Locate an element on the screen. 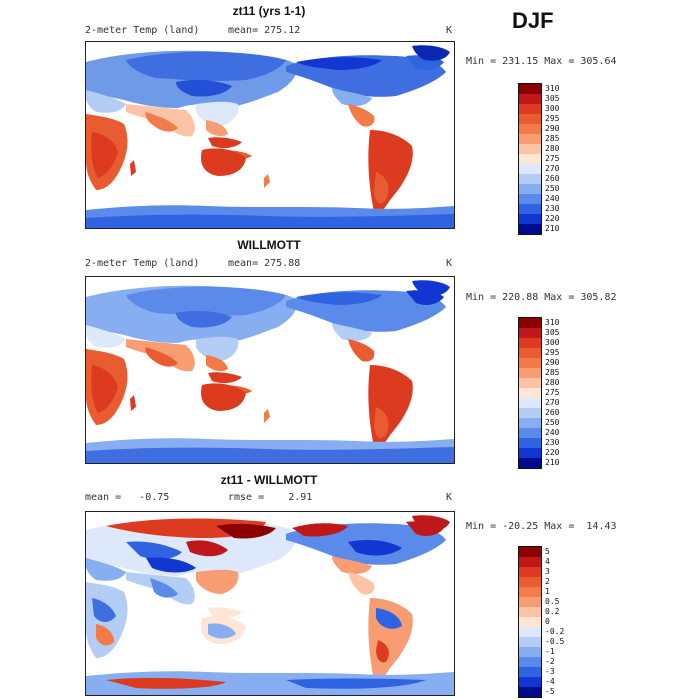 The width and height of the screenshot is (700, 700). panel-3-colorbar is located at coordinates (530, 622).